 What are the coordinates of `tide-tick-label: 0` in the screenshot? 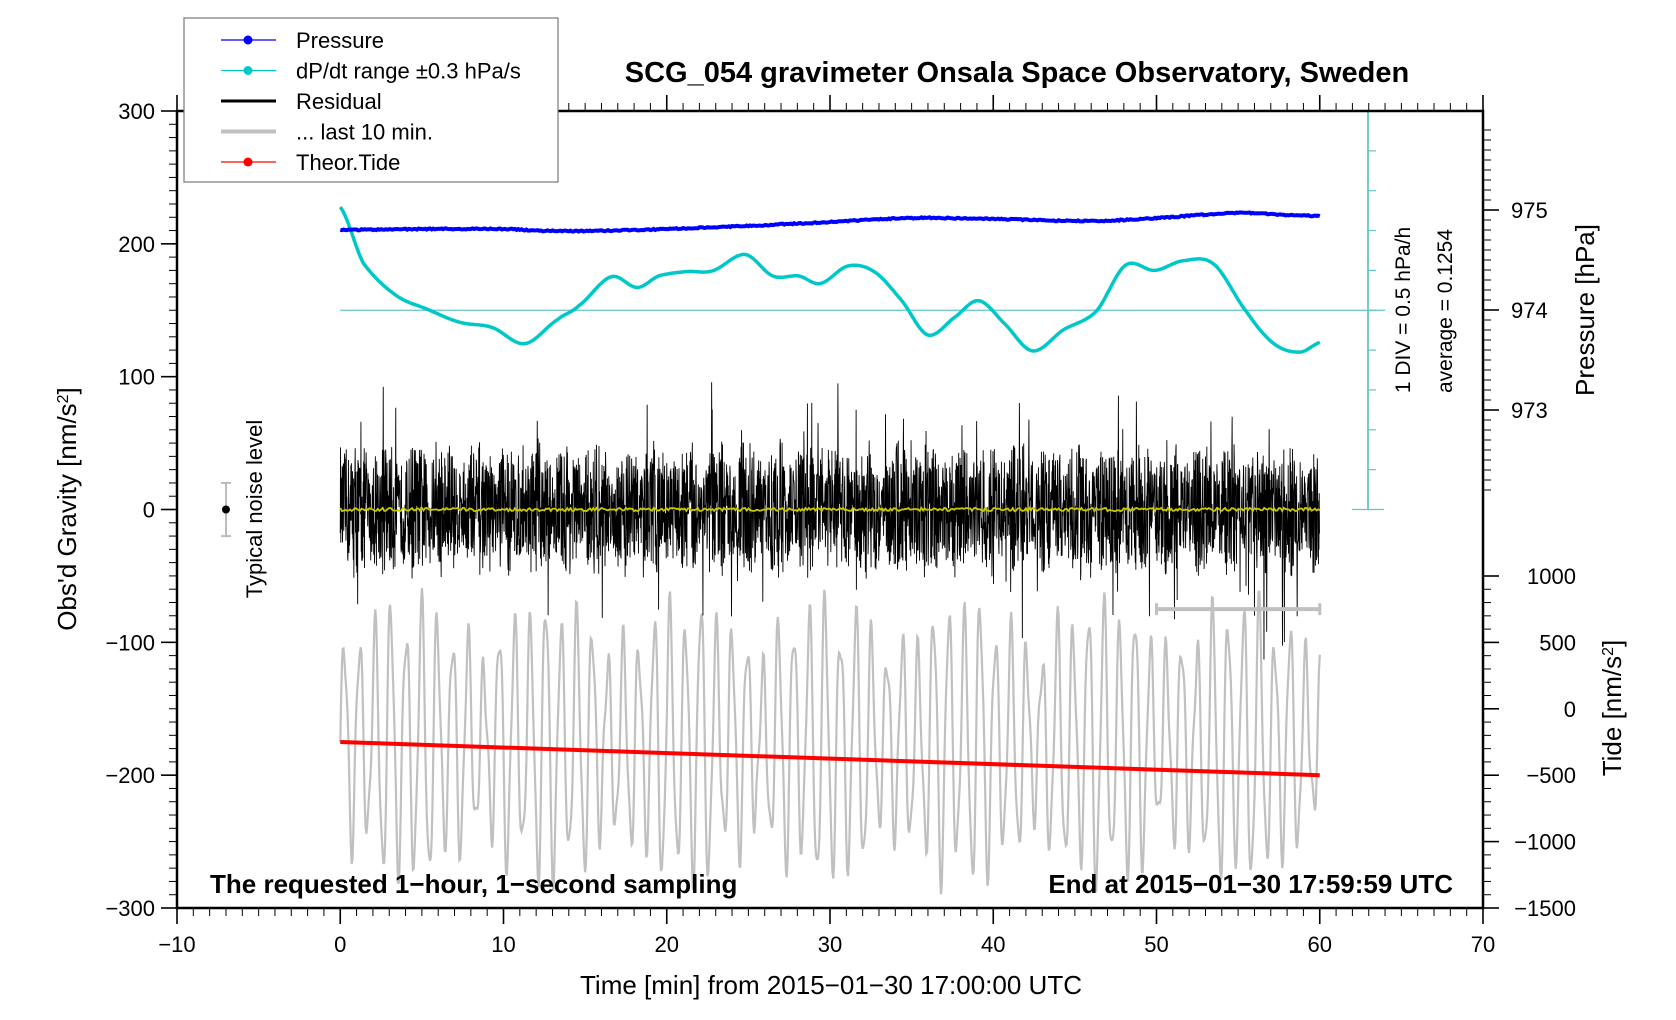 It's located at (1570, 709).